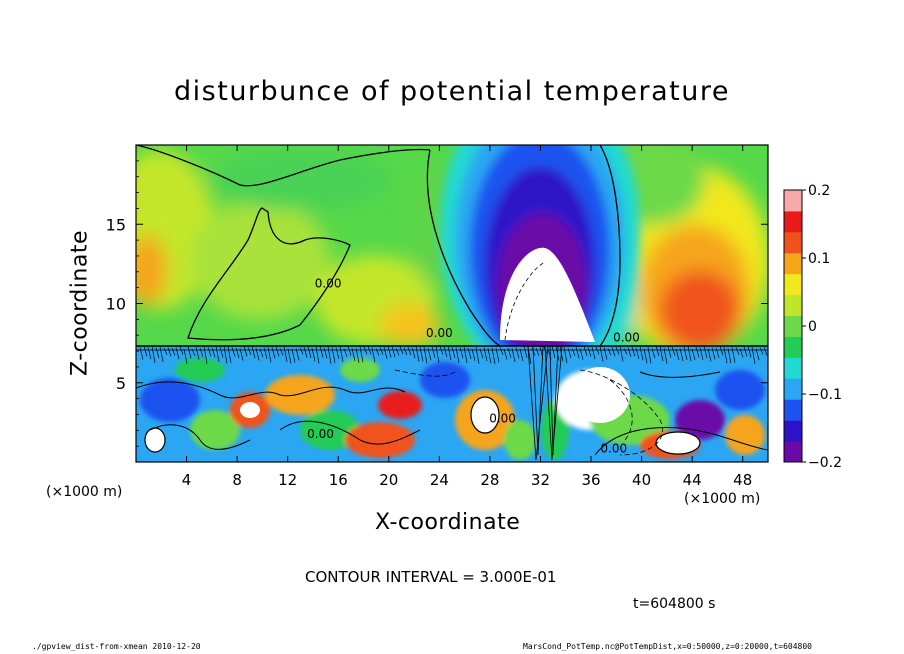 This screenshot has width=904, height=654. I want to click on chart-title: disturbunce of potential temperature, so click(452, 91).